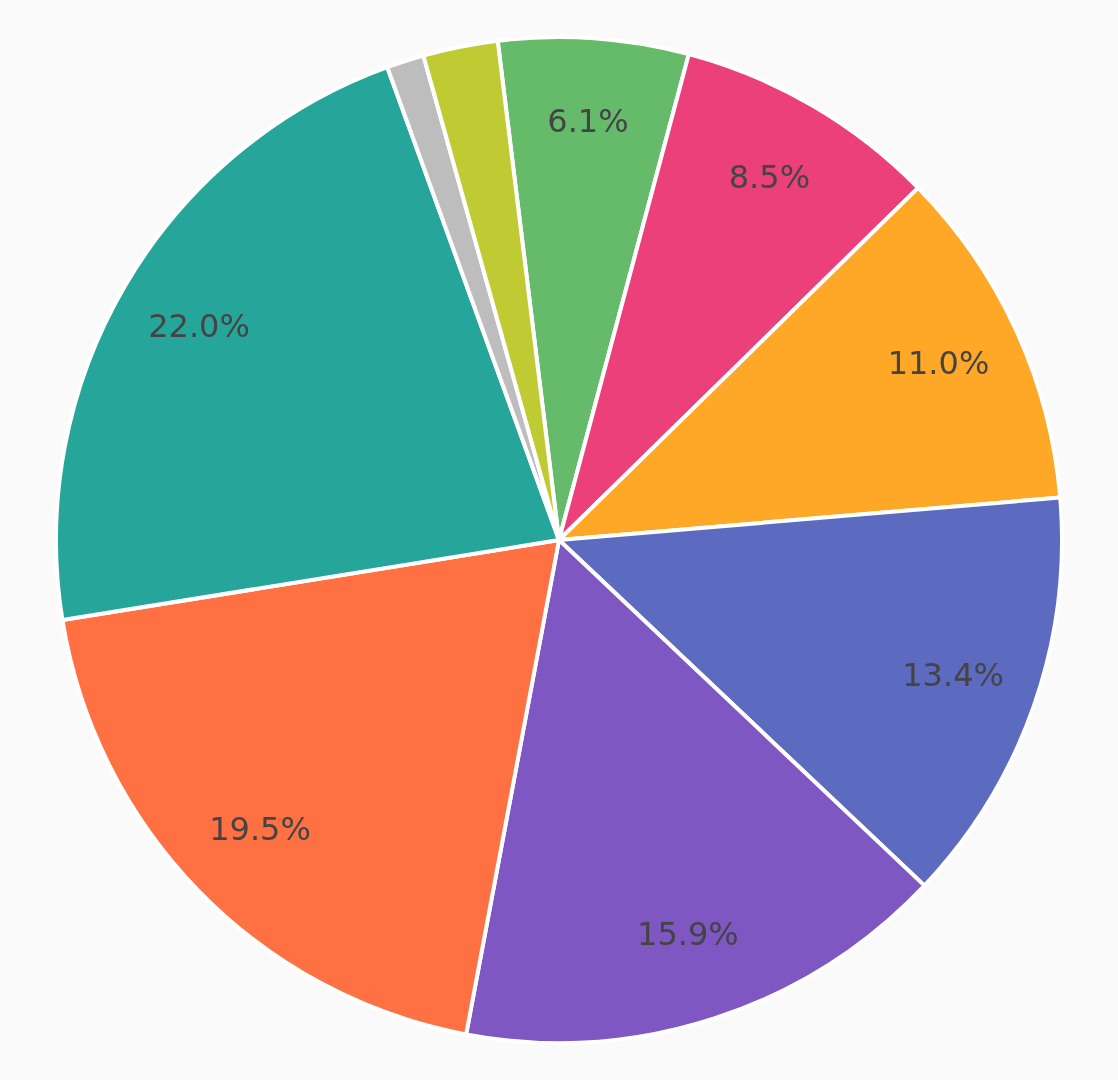 This screenshot has width=1118, height=1080. Describe the element at coordinates (953, 675) in the screenshot. I see `data-label: 13.4%` at that location.